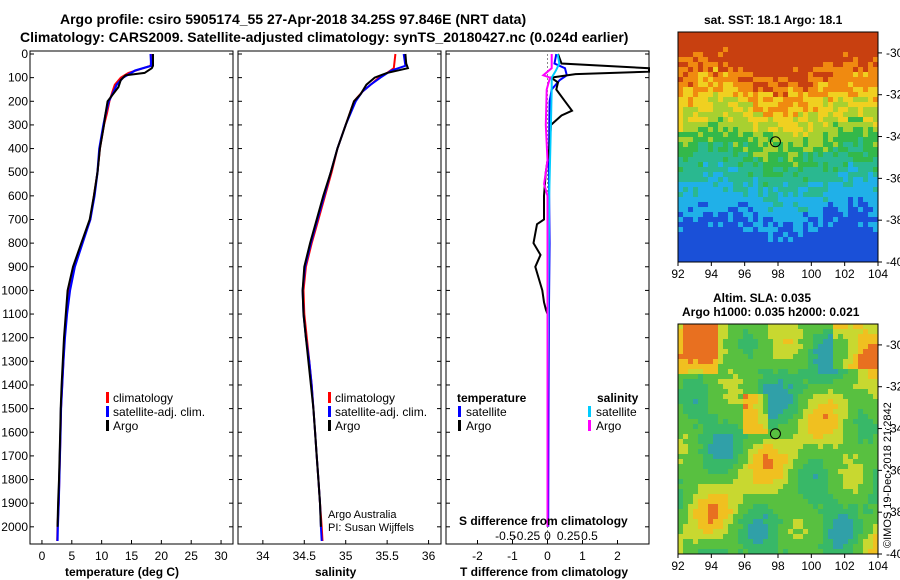  Describe the element at coordinates (14, 480) in the screenshot. I see `depth-tick-label: 1800` at that location.